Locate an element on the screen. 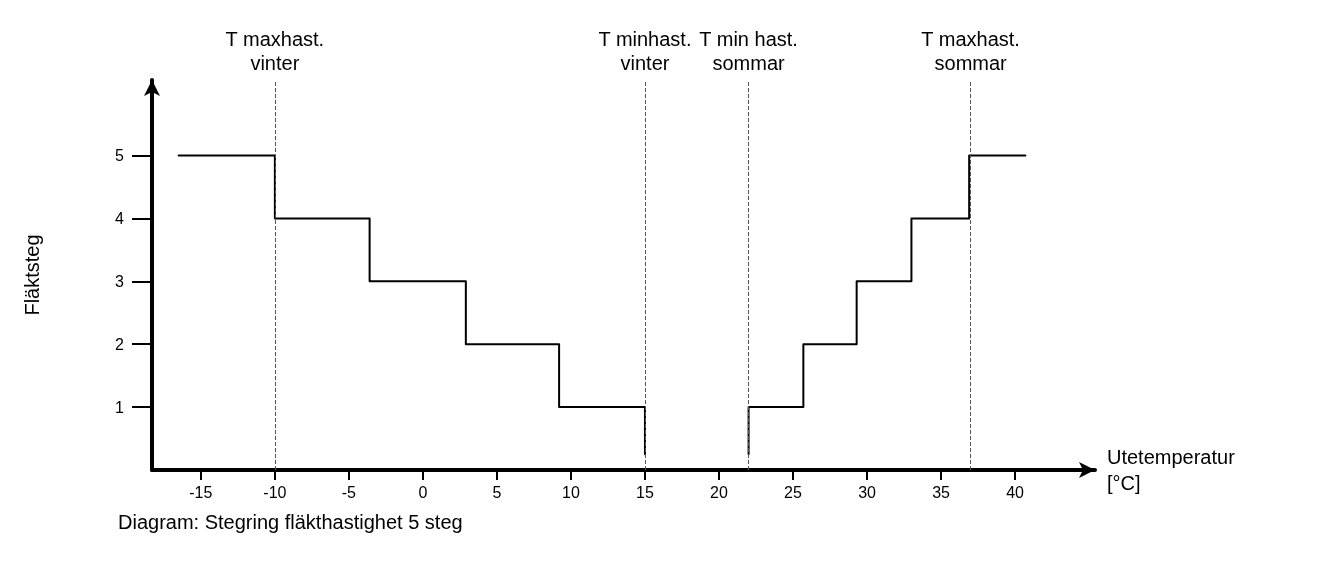 This screenshot has height=565, width=1332. y-tick-label: 1 is located at coordinates (120, 407).